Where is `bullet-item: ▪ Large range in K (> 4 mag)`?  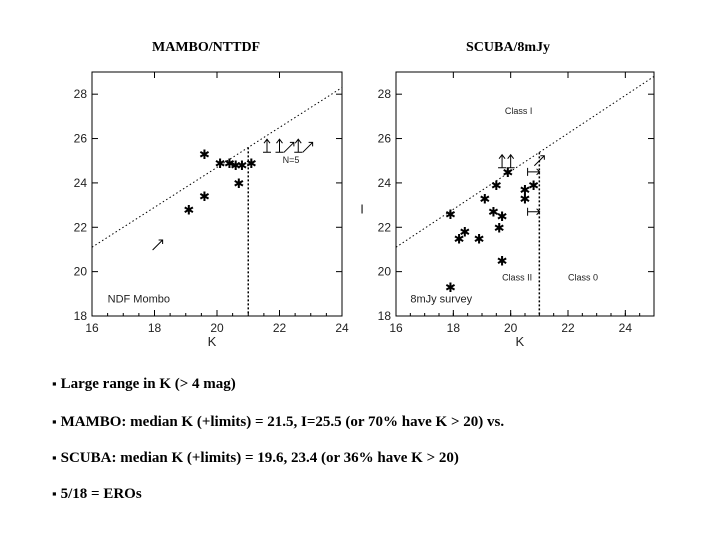
bullet-item: ▪ Large range in K (> 4 mag) is located at coordinates (144, 384).